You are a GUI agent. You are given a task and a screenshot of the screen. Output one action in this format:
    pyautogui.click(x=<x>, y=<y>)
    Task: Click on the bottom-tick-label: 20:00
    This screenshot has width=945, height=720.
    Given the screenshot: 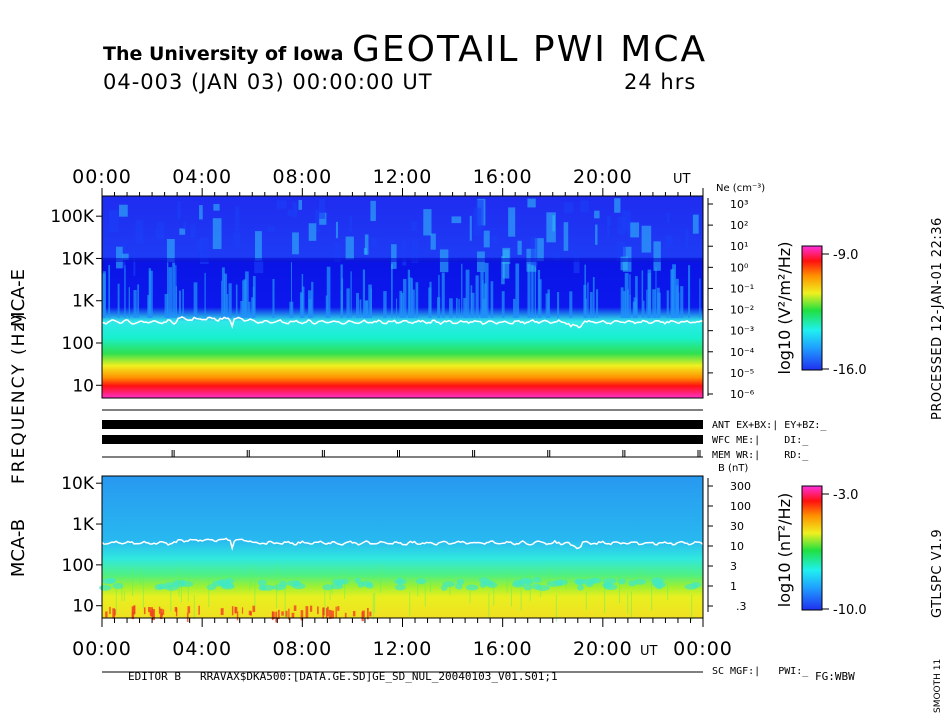 What is the action you would take?
    pyautogui.click(x=603, y=649)
    